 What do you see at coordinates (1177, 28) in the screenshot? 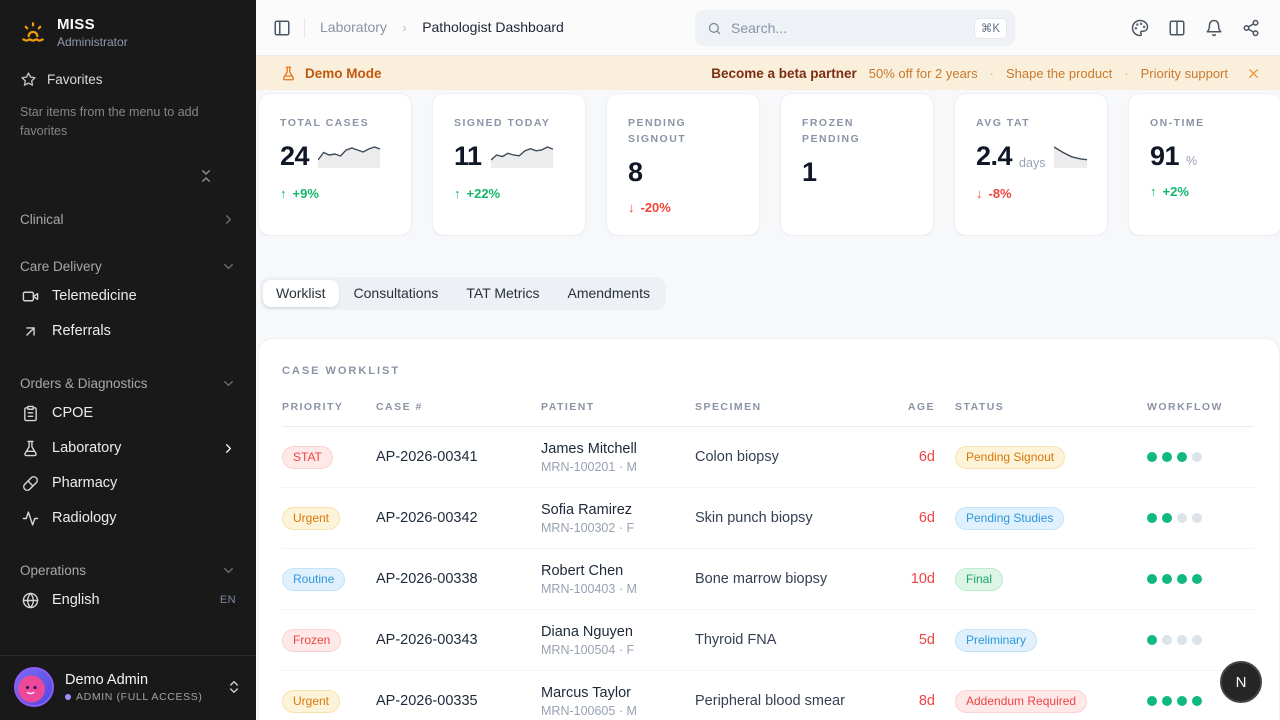
I see `layout-columns-icon` at bounding box center [1177, 28].